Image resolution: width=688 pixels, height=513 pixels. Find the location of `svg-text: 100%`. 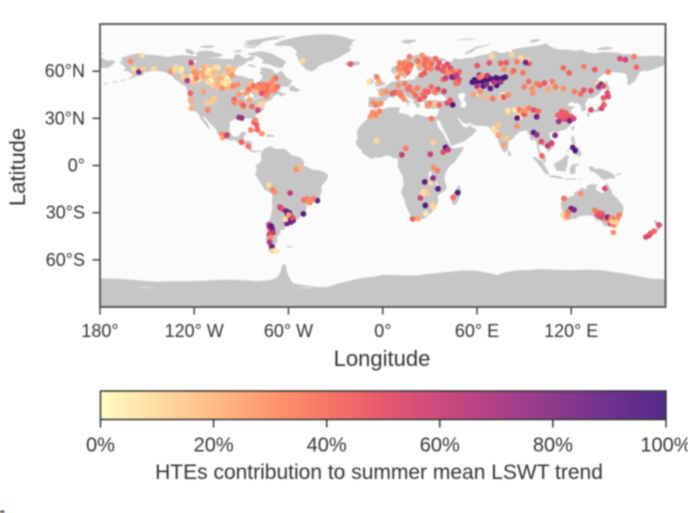

svg-text: 100% is located at coordinates (664, 446).